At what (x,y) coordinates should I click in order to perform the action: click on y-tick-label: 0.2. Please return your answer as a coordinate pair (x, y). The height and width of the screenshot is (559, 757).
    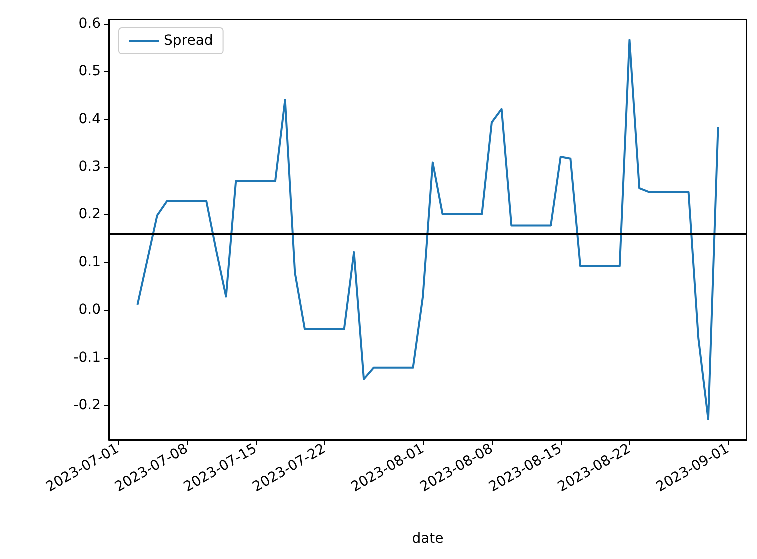
    Looking at the image, I should click on (89, 214).